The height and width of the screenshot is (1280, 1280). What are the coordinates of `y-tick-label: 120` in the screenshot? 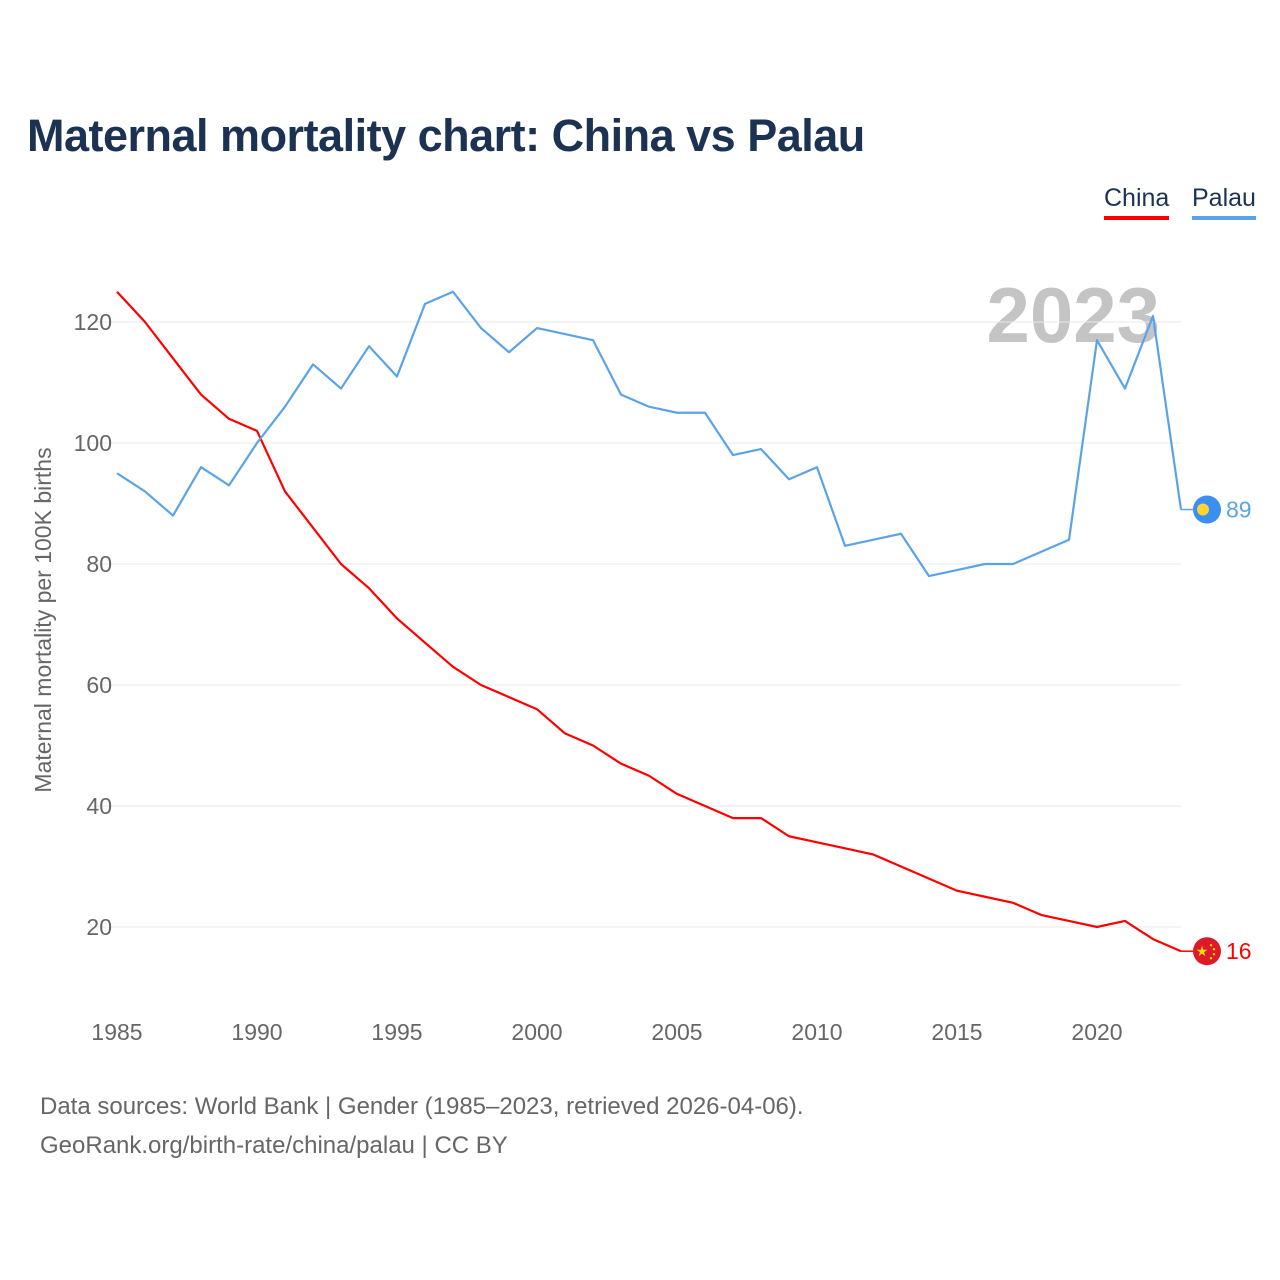 It's located at (93, 322).